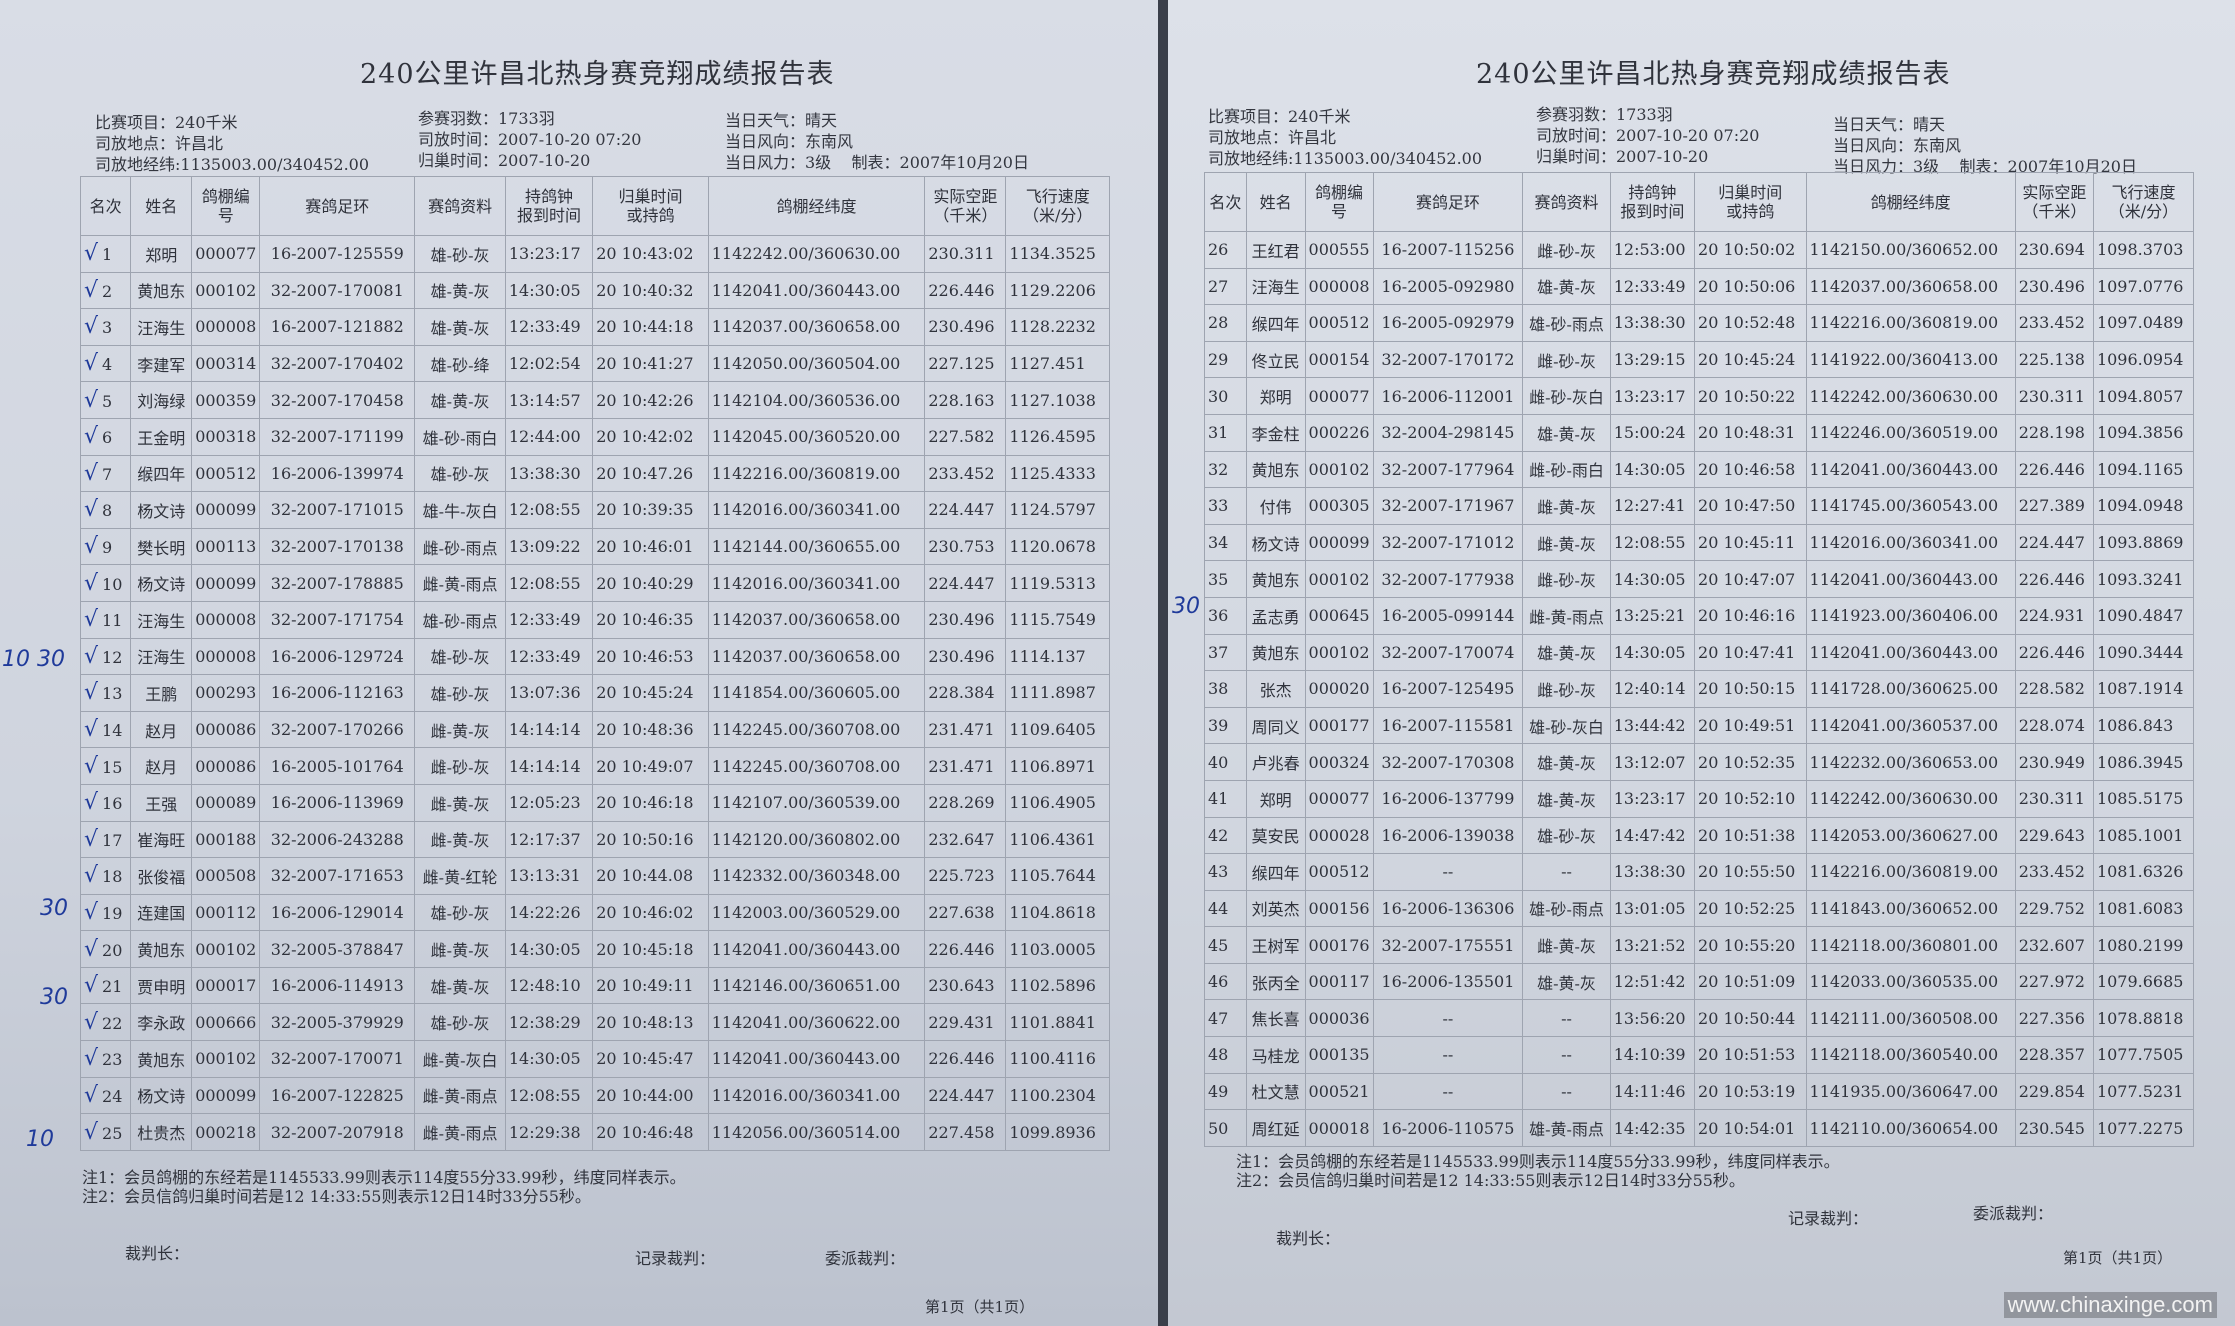 The width and height of the screenshot is (2235, 1326). I want to click on cell-bird-info: 雄-砂-灰, so click(1566, 835).